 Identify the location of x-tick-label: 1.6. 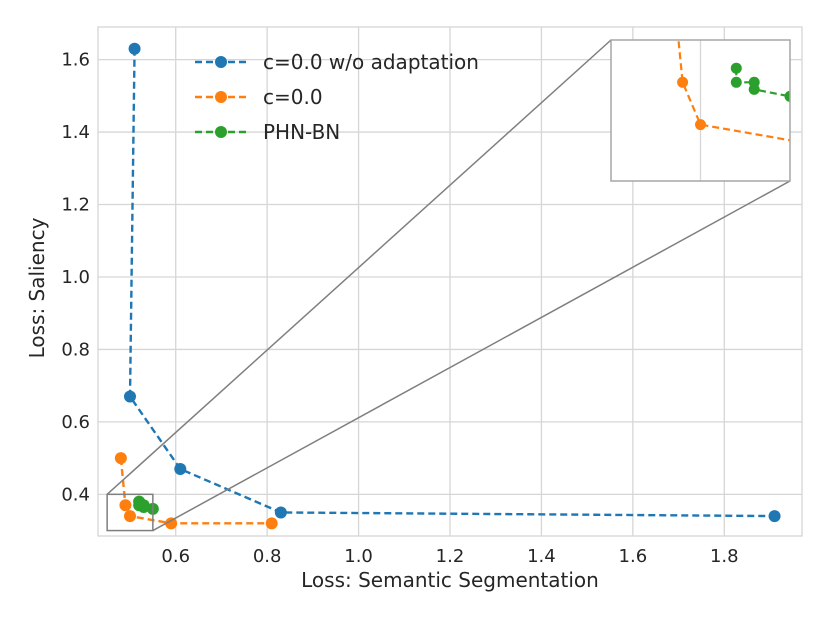
(633, 556).